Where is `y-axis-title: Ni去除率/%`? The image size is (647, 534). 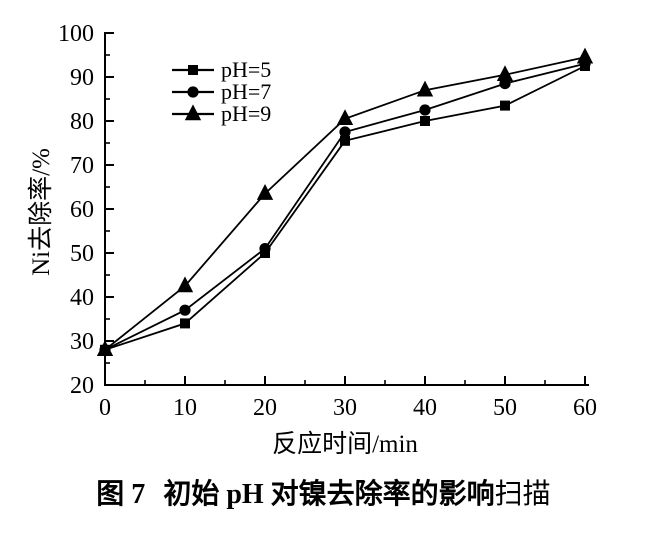
y-axis-title: Ni去除率/% is located at coordinates (41, 212).